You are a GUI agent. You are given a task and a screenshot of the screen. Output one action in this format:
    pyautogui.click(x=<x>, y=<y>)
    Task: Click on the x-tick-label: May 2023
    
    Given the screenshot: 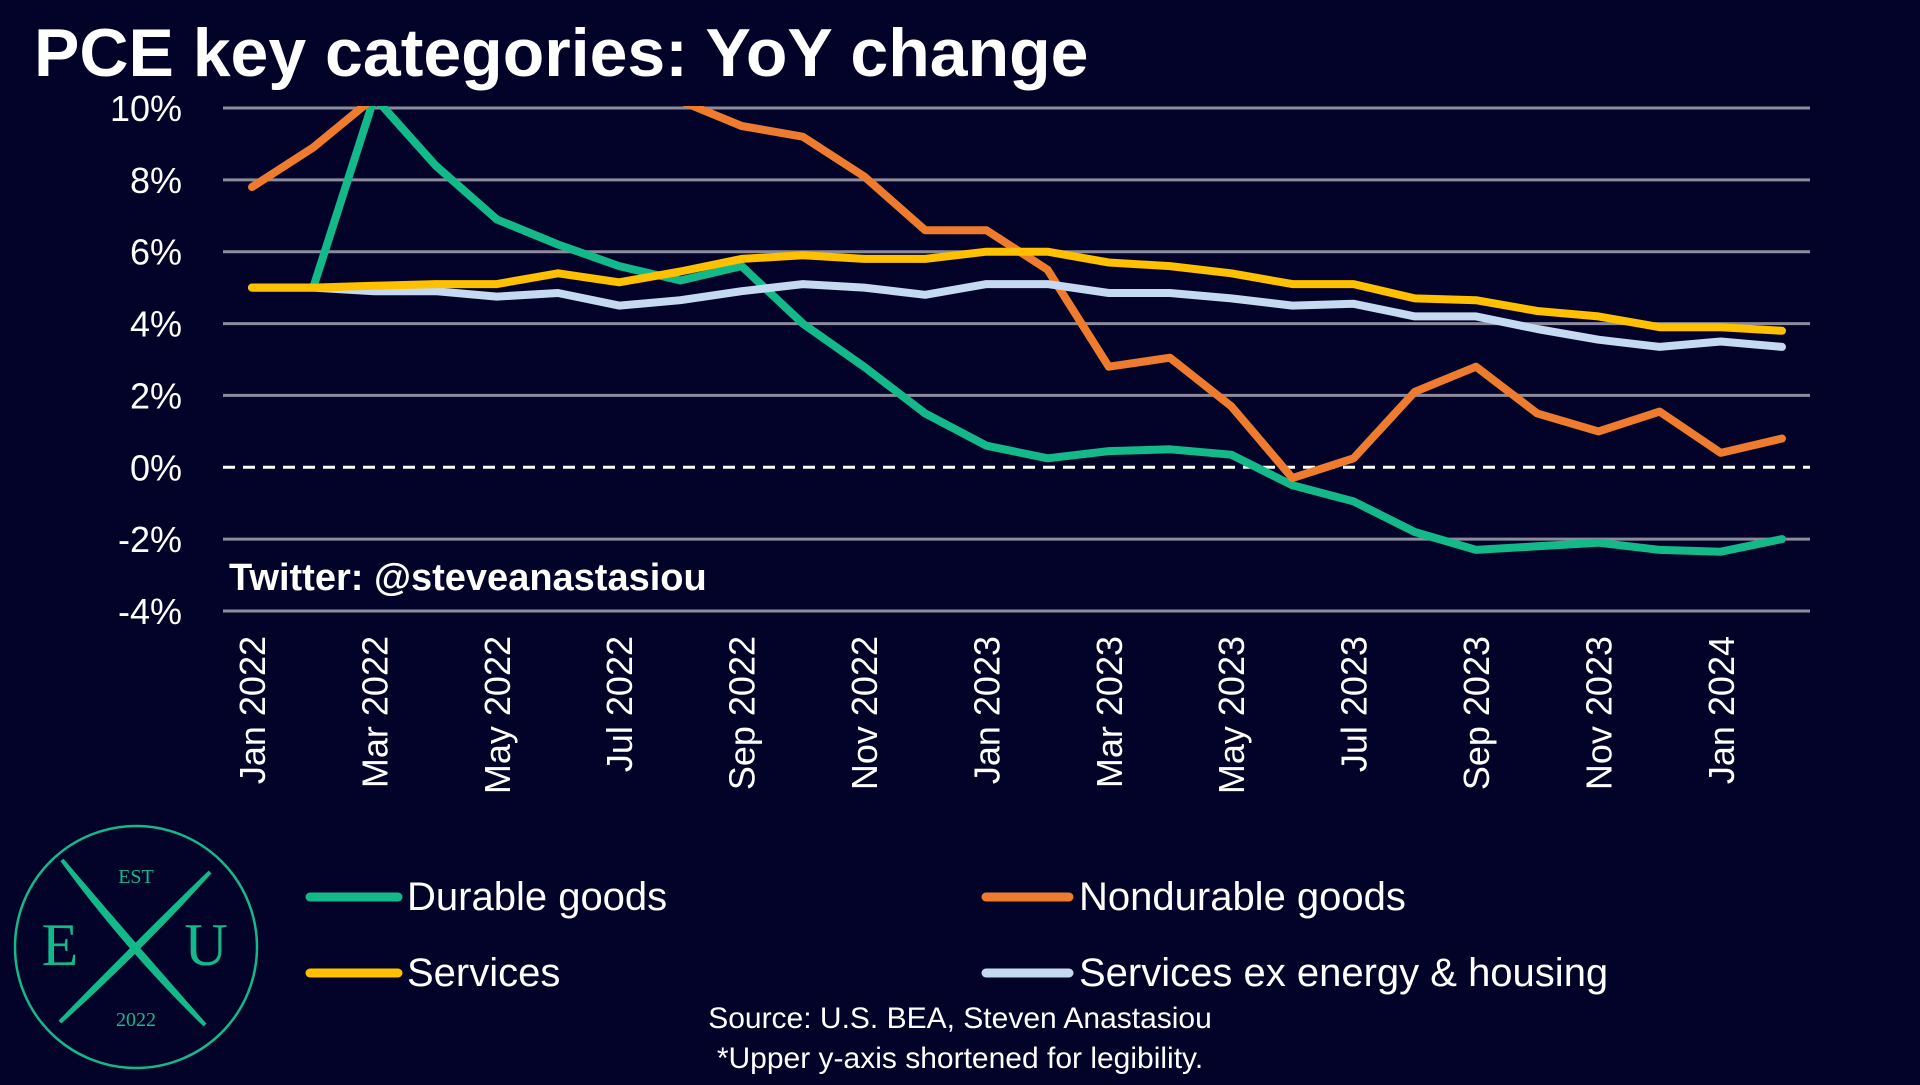 What is the action you would take?
    pyautogui.click(x=1231, y=715)
    